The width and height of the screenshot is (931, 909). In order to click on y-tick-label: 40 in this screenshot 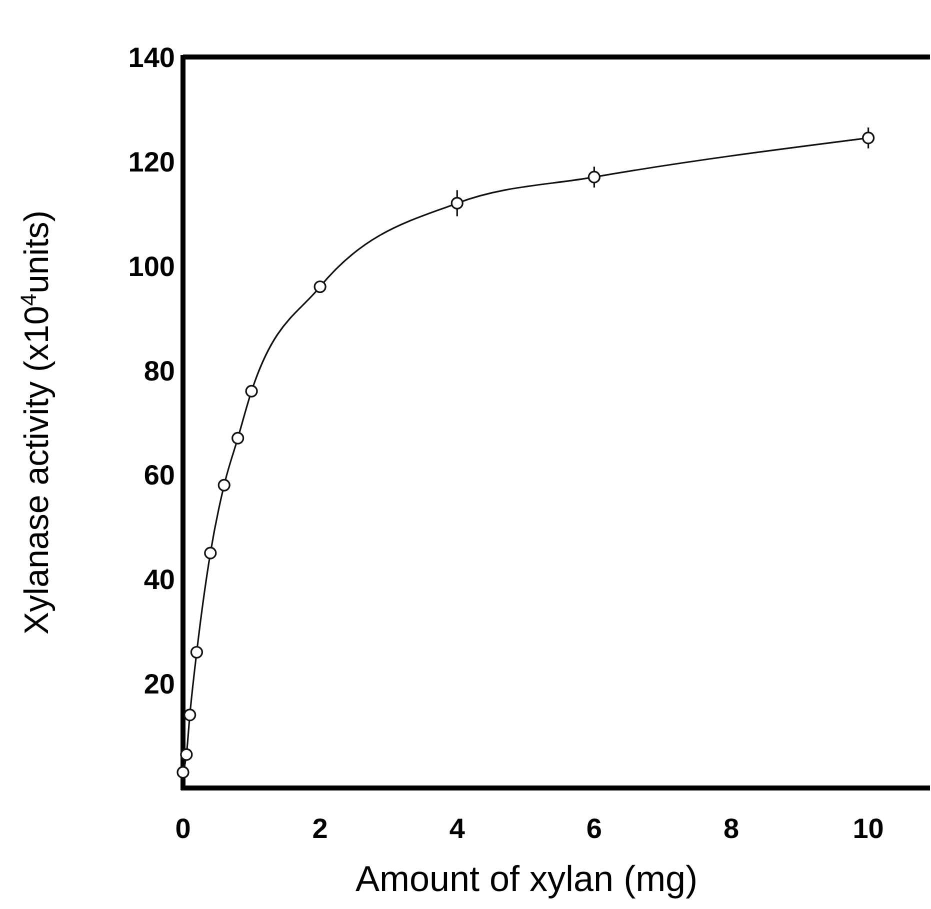, I will do `click(159, 580)`.